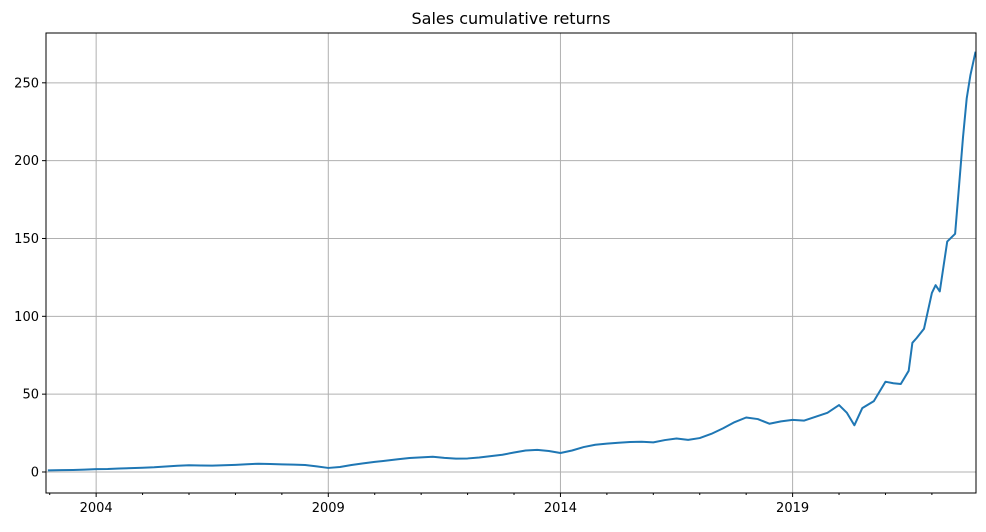 Image resolution: width=986 pixels, height=532 pixels. Describe the element at coordinates (35, 472) in the screenshot. I see `y-tick-label: 0` at that location.